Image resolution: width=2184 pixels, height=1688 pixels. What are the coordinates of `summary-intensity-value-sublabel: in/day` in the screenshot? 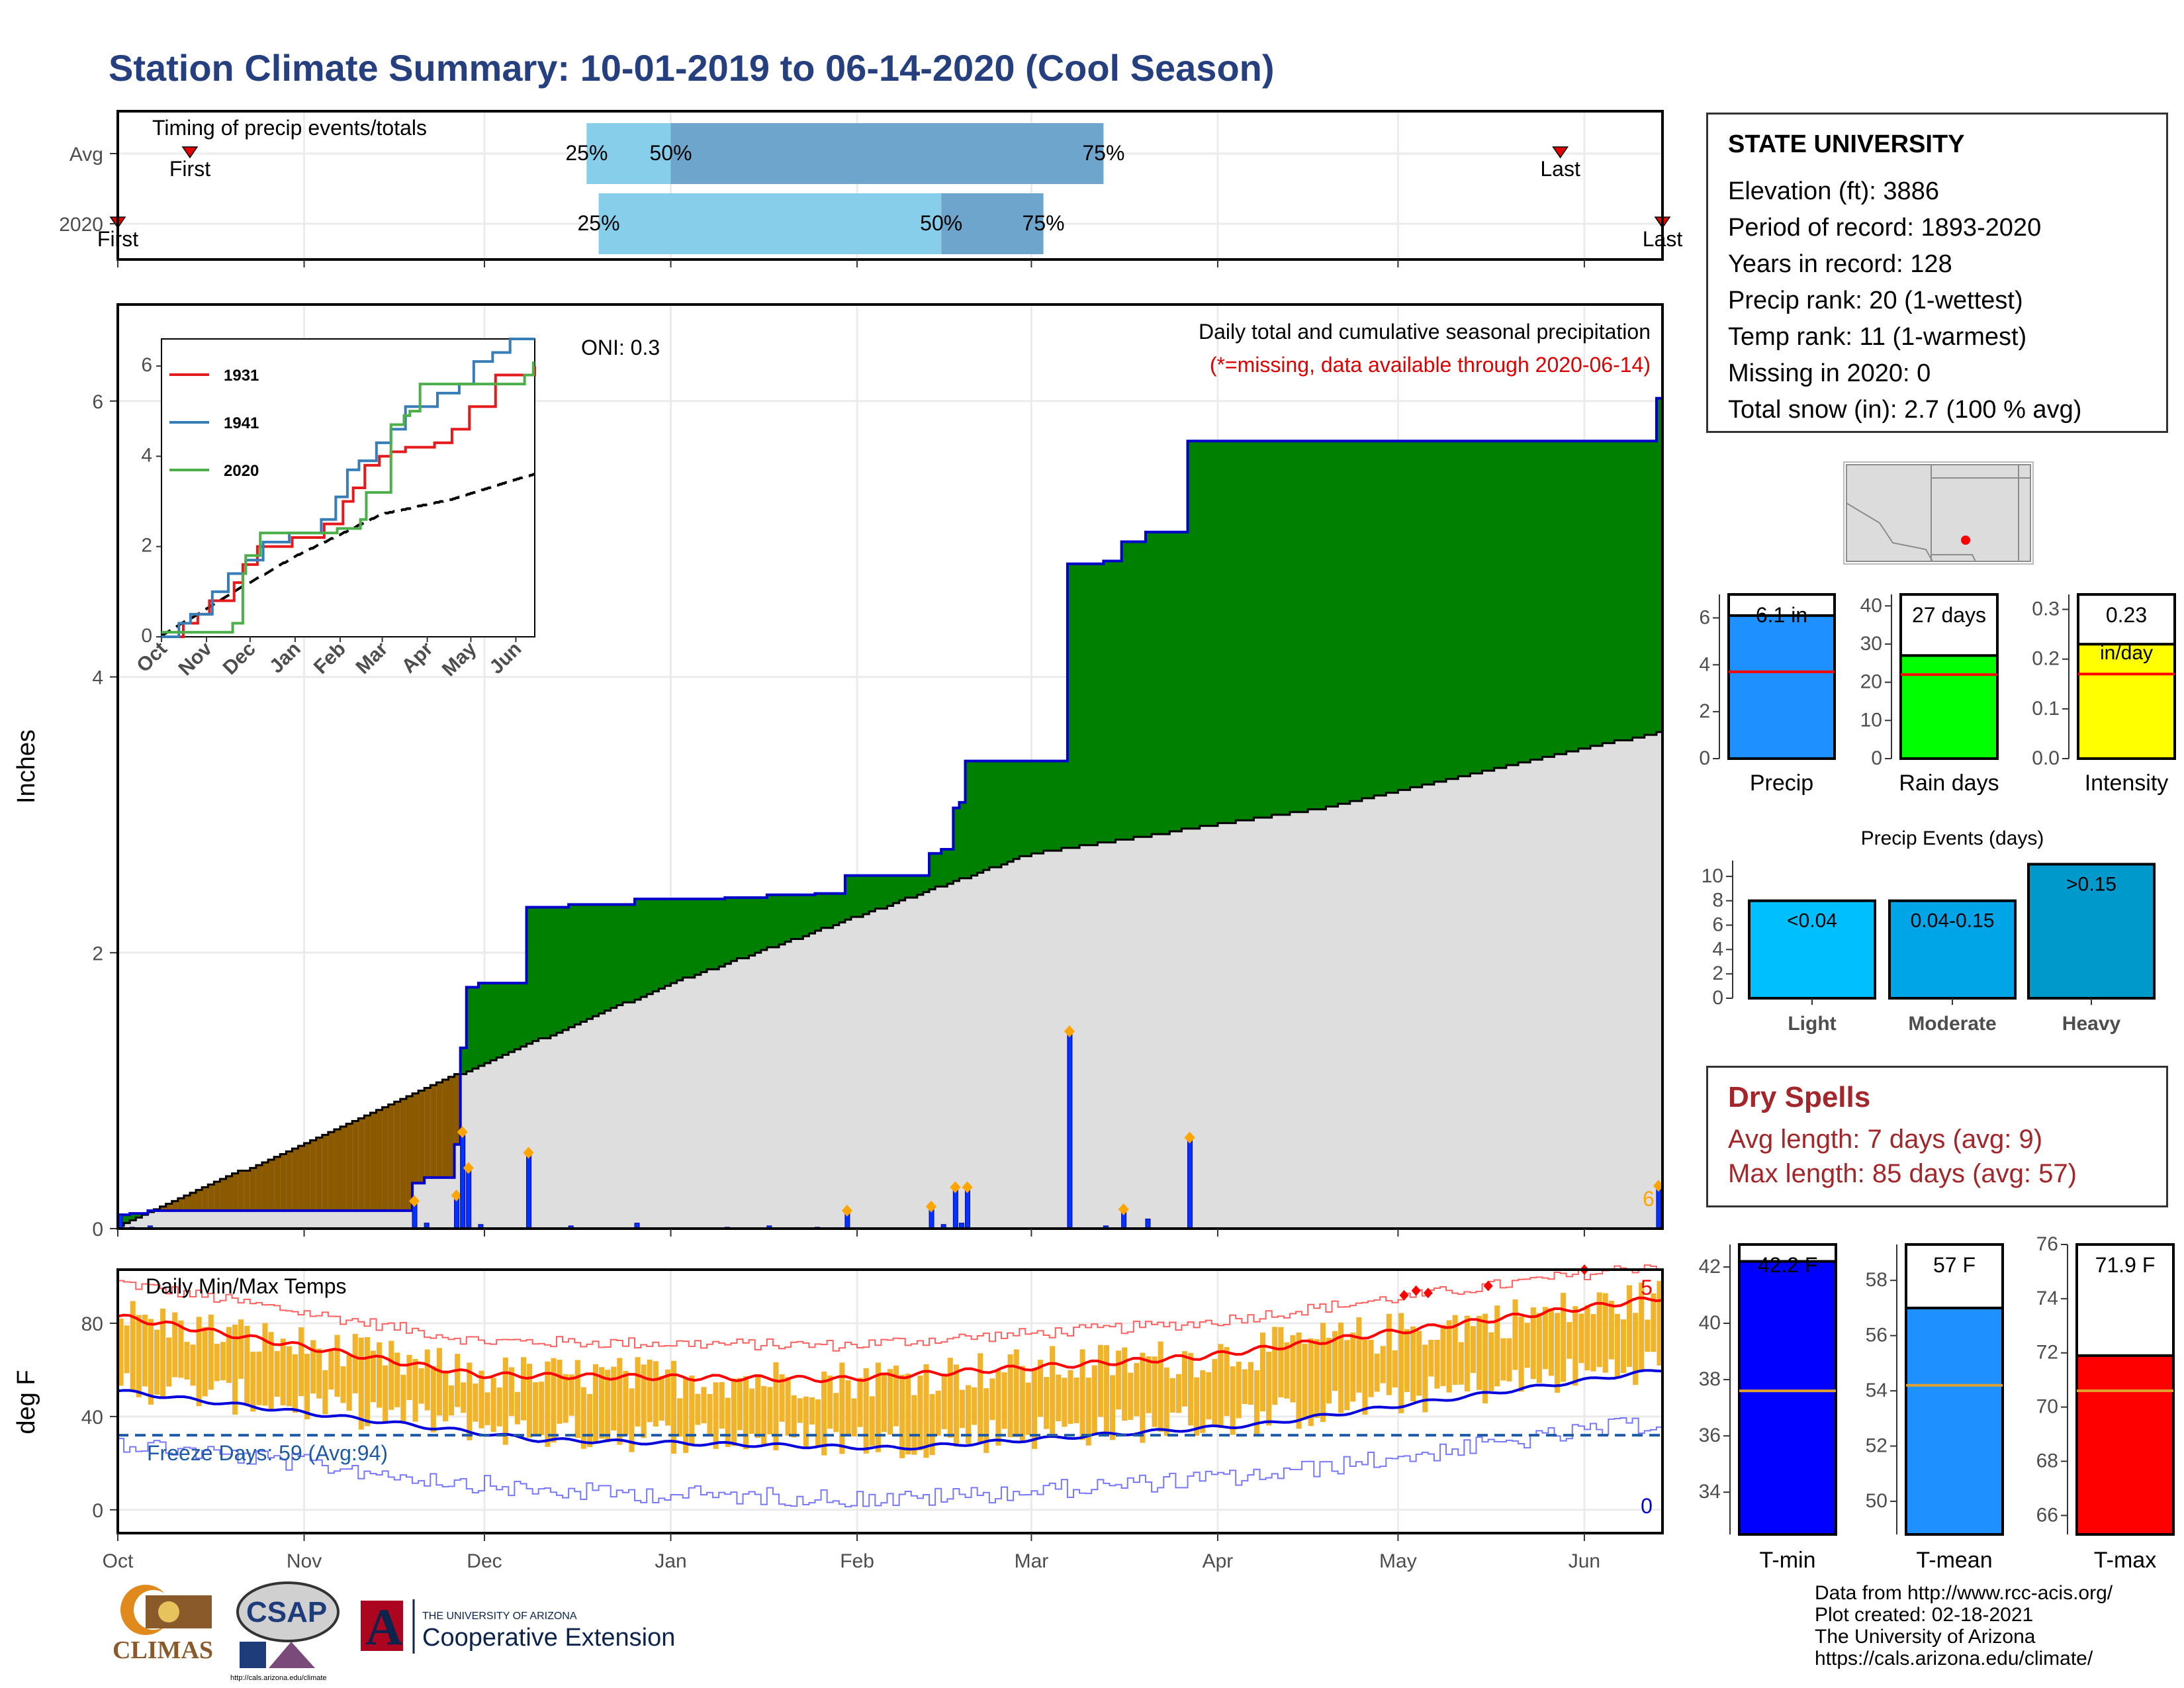 It's located at (2126, 653).